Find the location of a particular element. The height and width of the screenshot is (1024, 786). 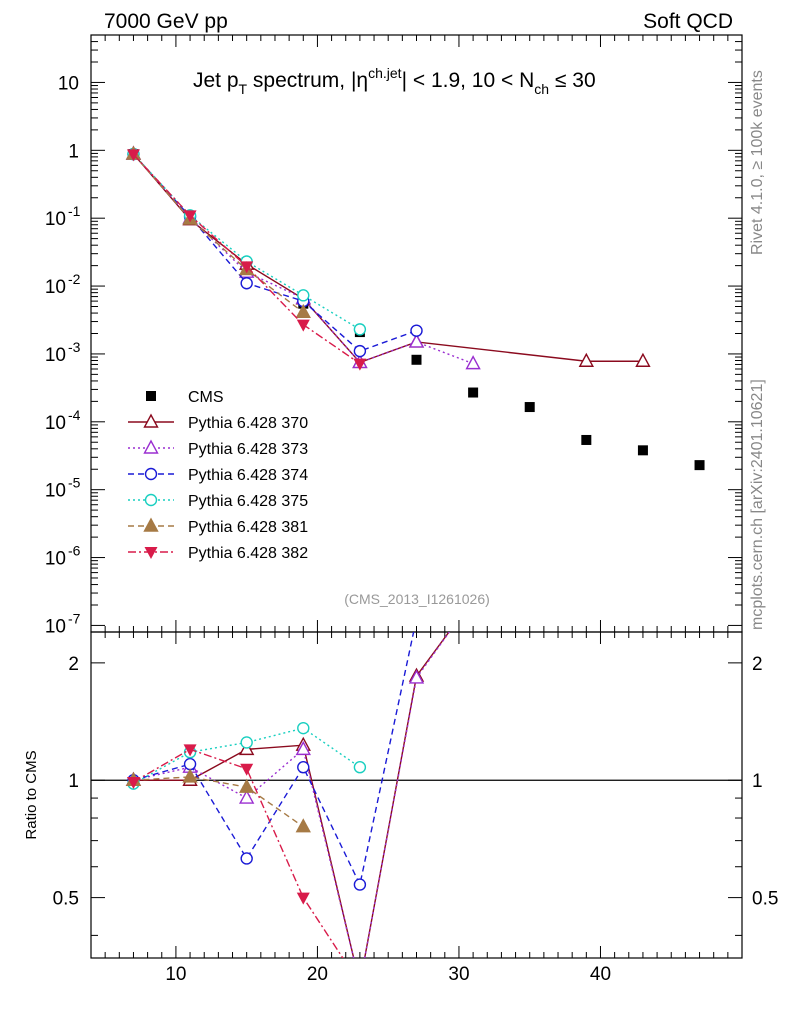

series-pythia-6.428-373 is located at coordinates (303, 257).